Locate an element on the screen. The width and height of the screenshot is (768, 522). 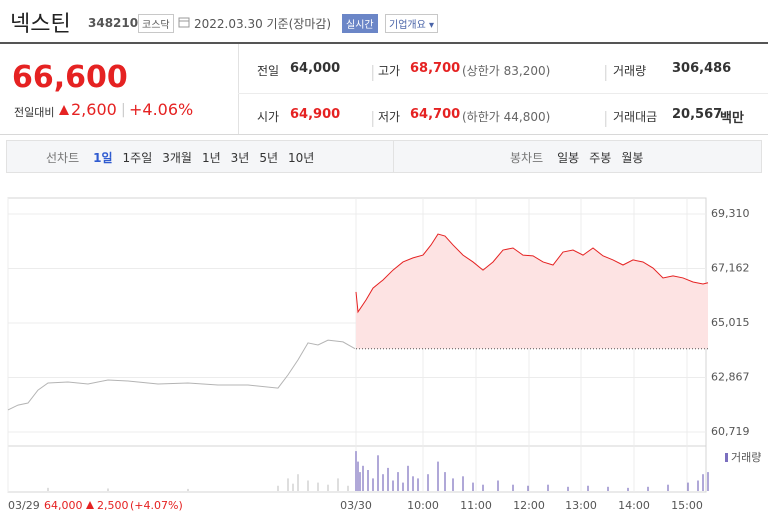
x-tick-label: 03/30 is located at coordinates (356, 505).